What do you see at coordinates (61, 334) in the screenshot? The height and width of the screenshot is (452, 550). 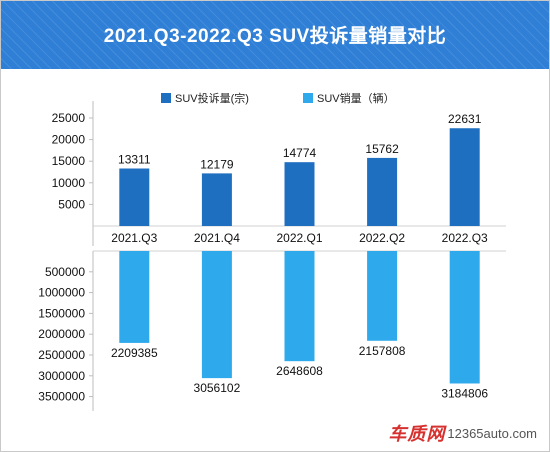 I see `sales-y-tick-label: 2000000` at bounding box center [61, 334].